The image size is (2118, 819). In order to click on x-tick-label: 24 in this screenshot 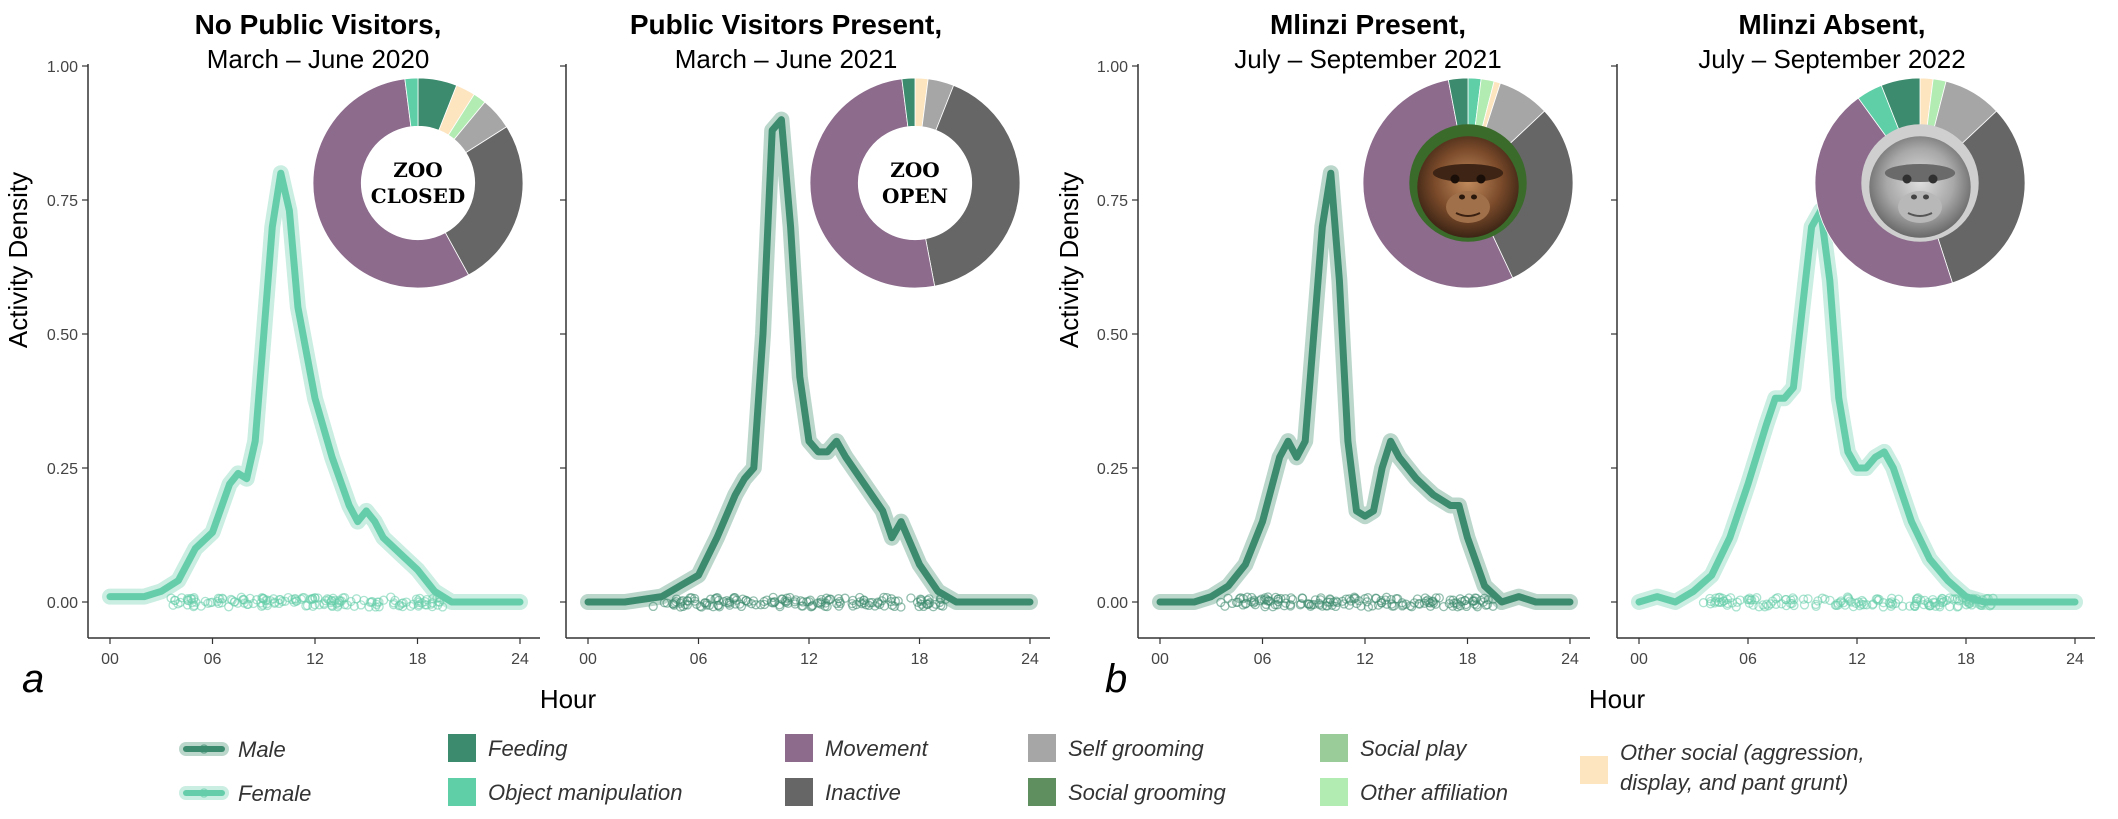, I will do `click(1030, 659)`.